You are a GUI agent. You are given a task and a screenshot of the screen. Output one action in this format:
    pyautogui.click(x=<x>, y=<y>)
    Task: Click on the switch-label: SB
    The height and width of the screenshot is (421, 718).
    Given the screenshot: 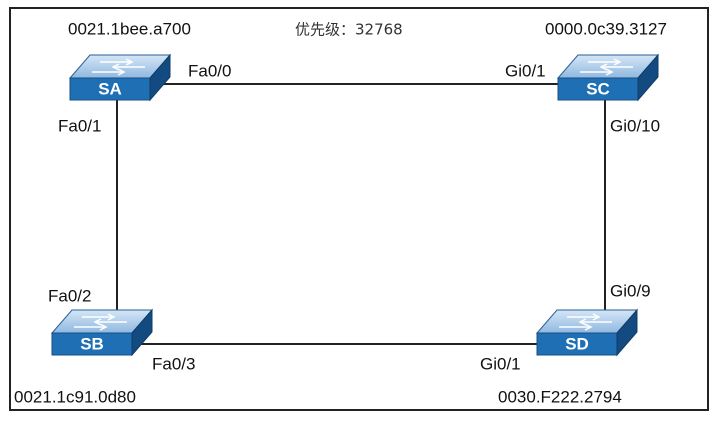 What is the action you would take?
    pyautogui.click(x=92, y=343)
    